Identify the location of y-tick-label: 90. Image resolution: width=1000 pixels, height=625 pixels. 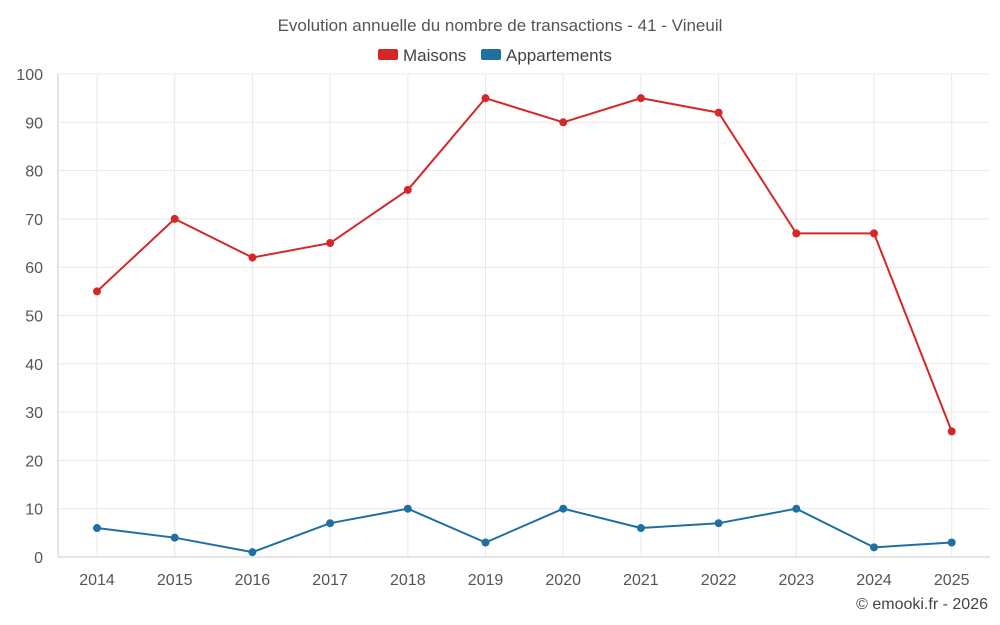
(34, 123).